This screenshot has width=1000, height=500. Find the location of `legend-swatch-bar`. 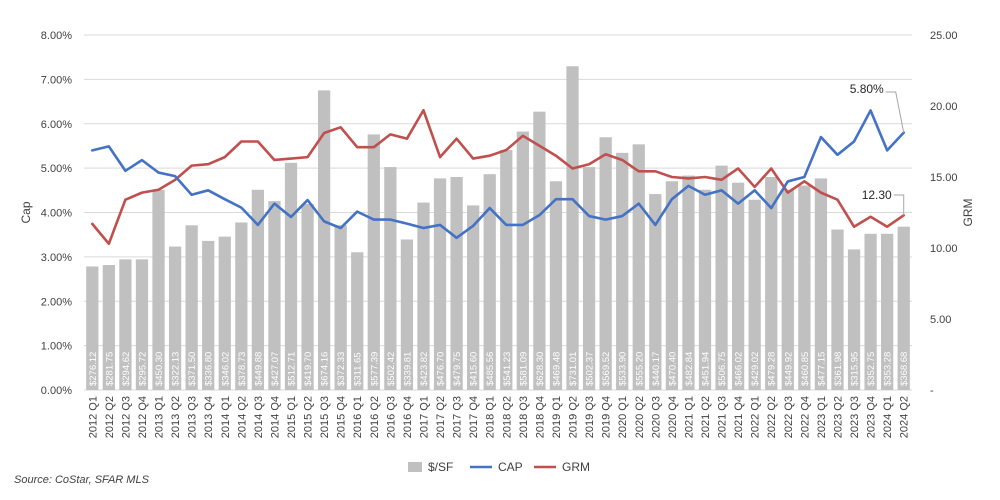

legend-swatch-bar is located at coordinates (415, 467).